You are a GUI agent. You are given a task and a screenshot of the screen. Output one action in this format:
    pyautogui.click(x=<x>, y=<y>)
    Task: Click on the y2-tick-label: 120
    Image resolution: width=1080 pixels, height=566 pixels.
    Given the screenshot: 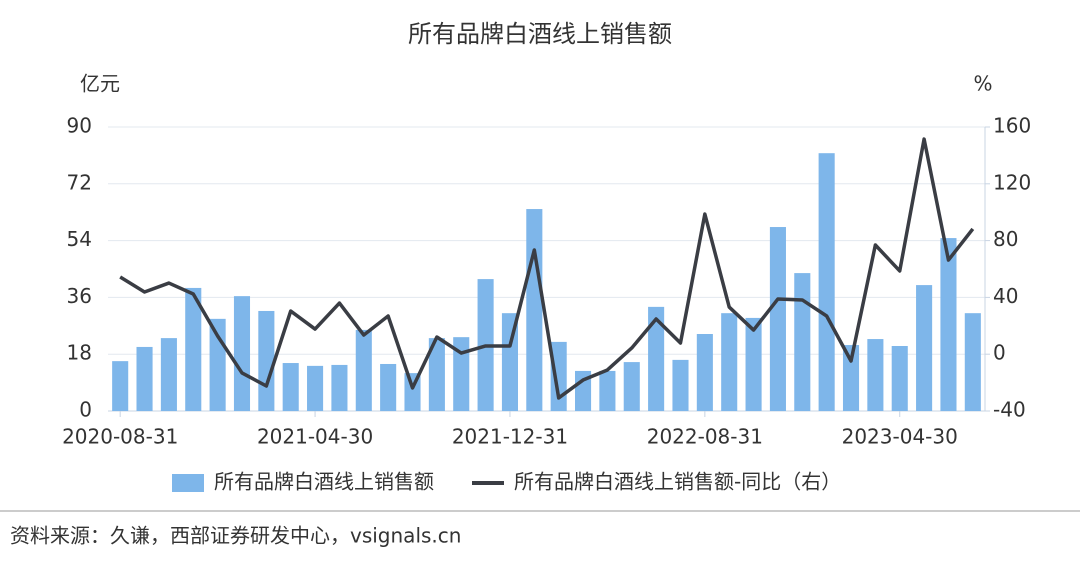 What is the action you would take?
    pyautogui.click(x=1012, y=182)
    